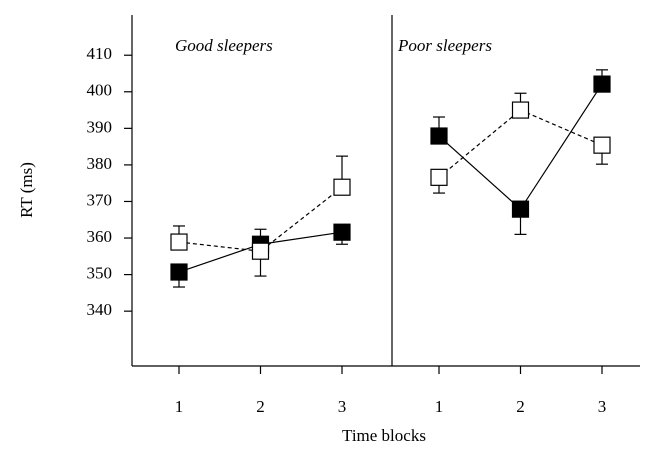  What do you see at coordinates (26, 190) in the screenshot?
I see `y-axis-label: RT (ms)` at bounding box center [26, 190].